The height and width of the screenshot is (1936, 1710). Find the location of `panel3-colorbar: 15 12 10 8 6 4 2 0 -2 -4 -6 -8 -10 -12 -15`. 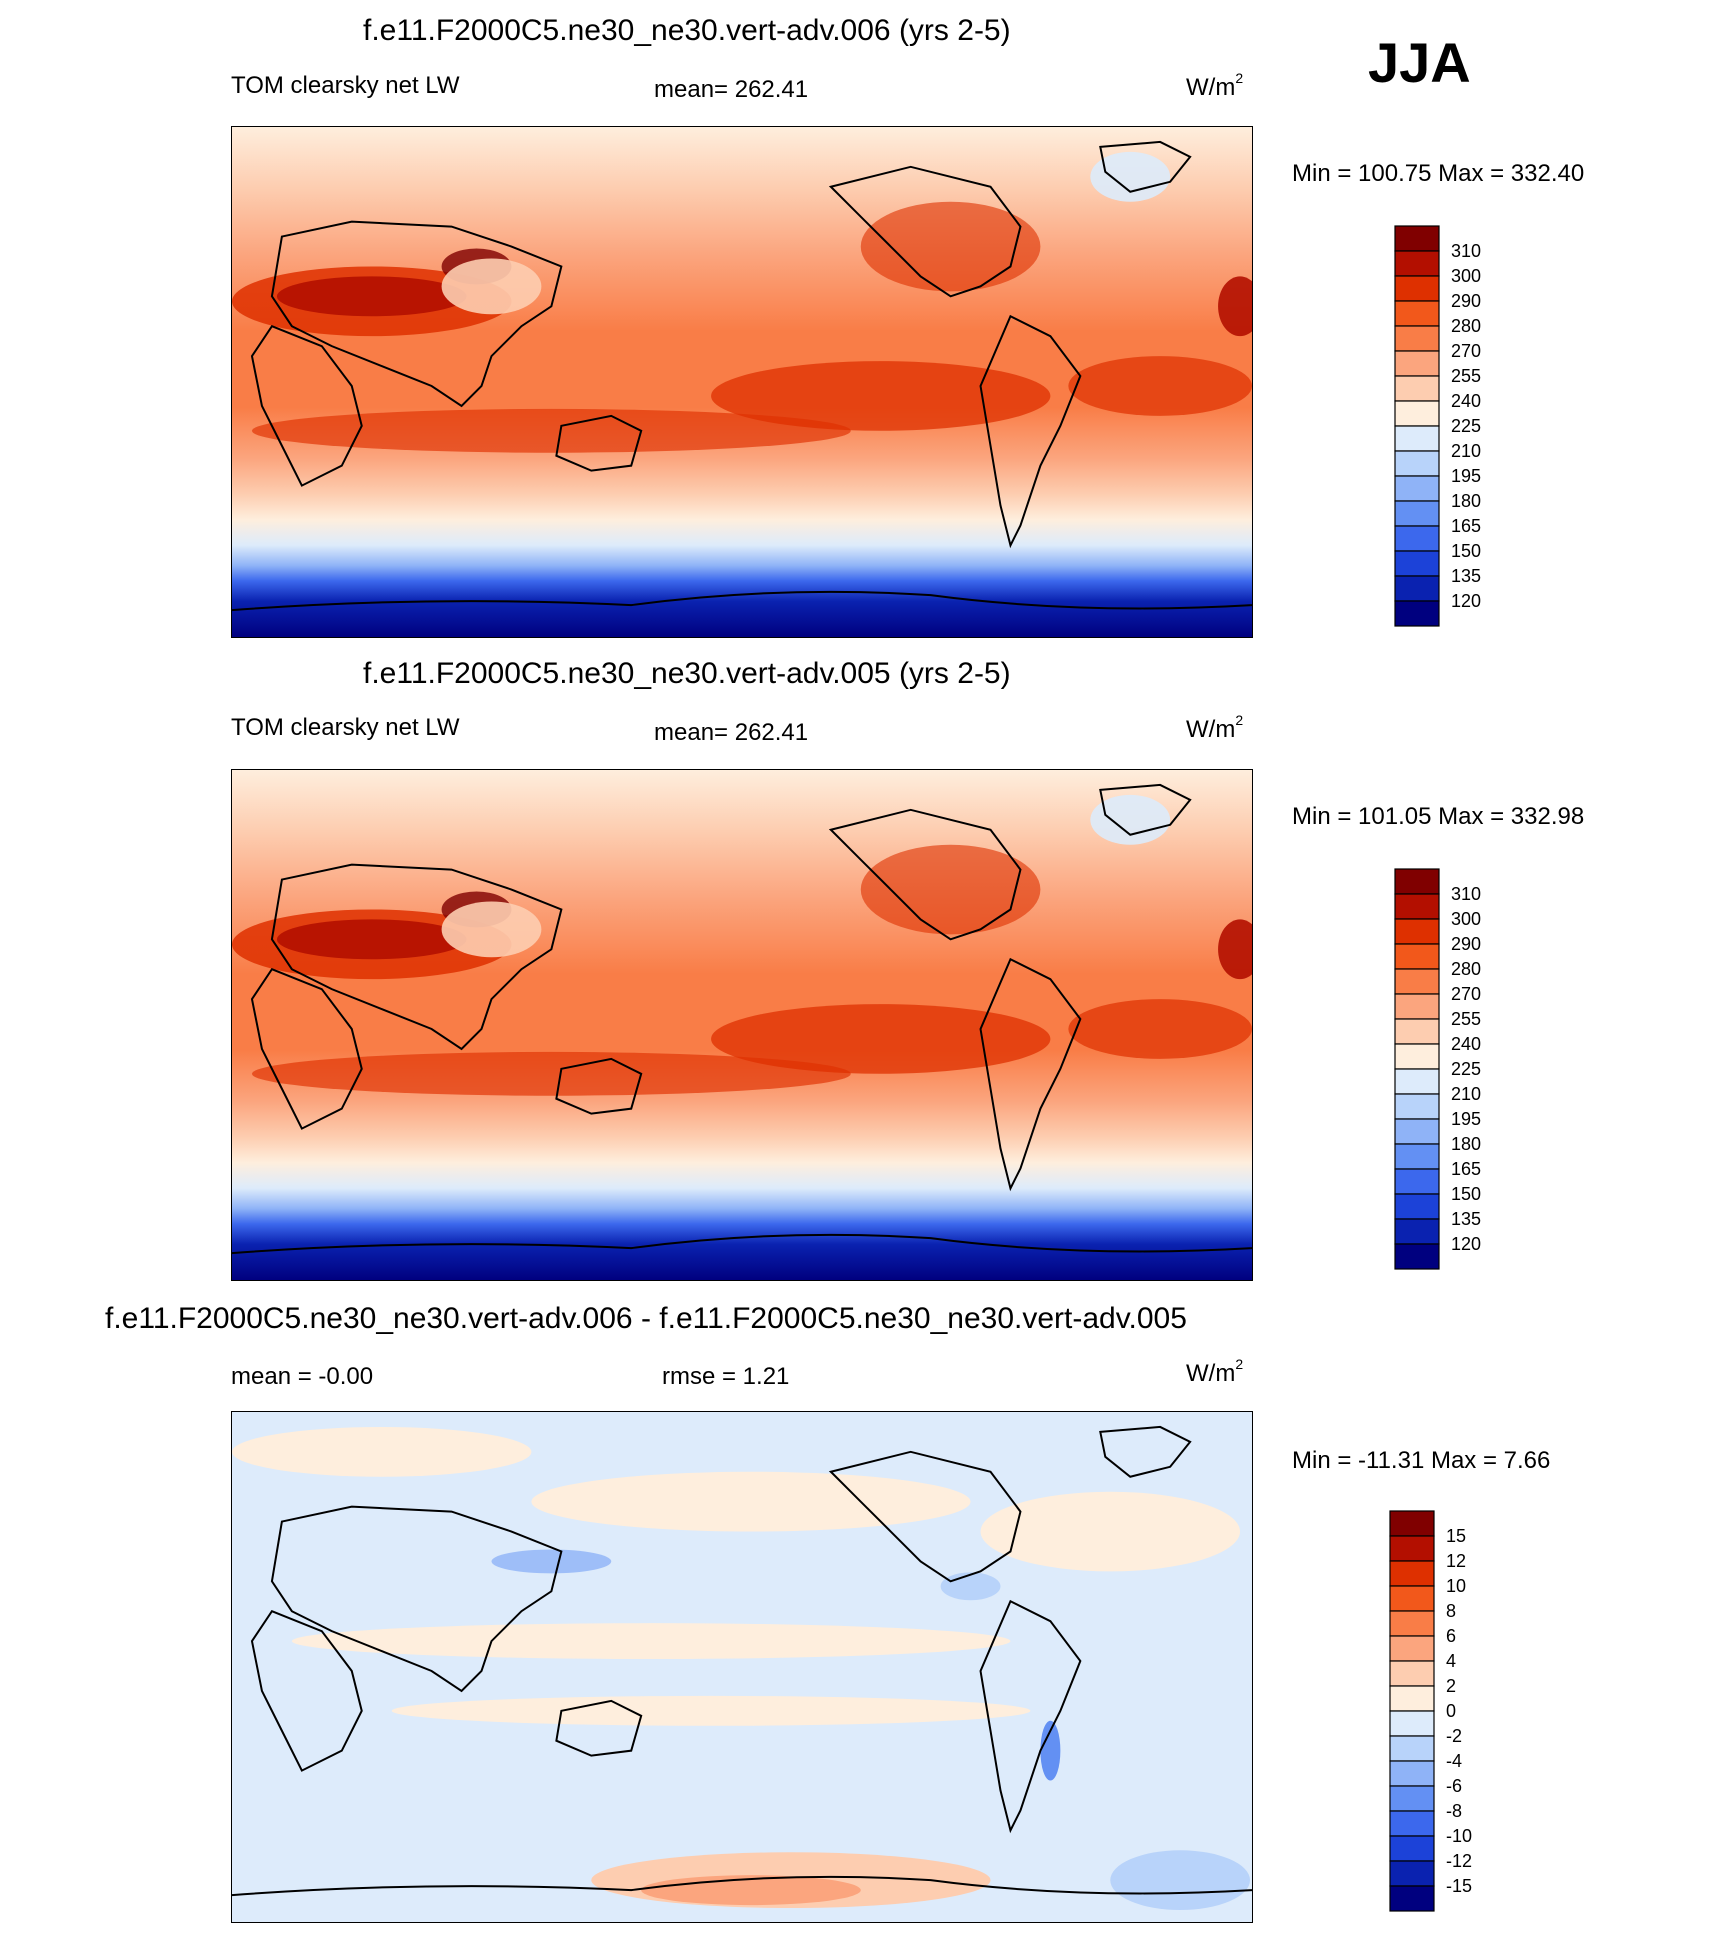

panel3-colorbar: 15 12 10 8 6 4 2 0 -2 -4 -6 -8 -10 -12 -15 is located at coordinates (1498, 1711).